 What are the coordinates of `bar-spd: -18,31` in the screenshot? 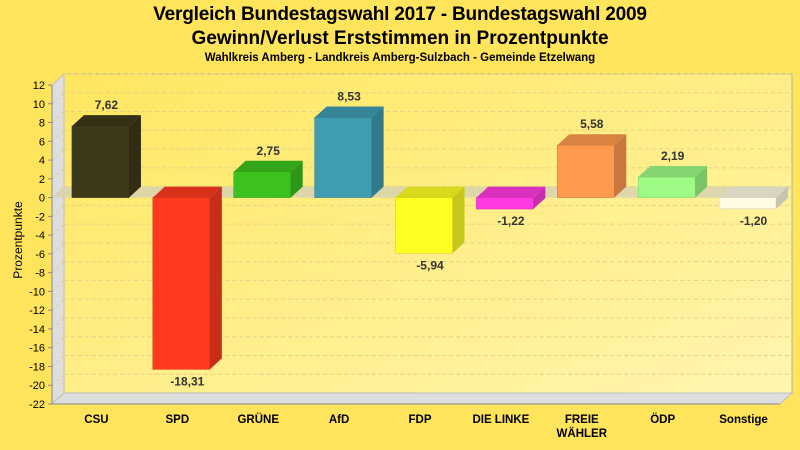 It's located at (187, 287).